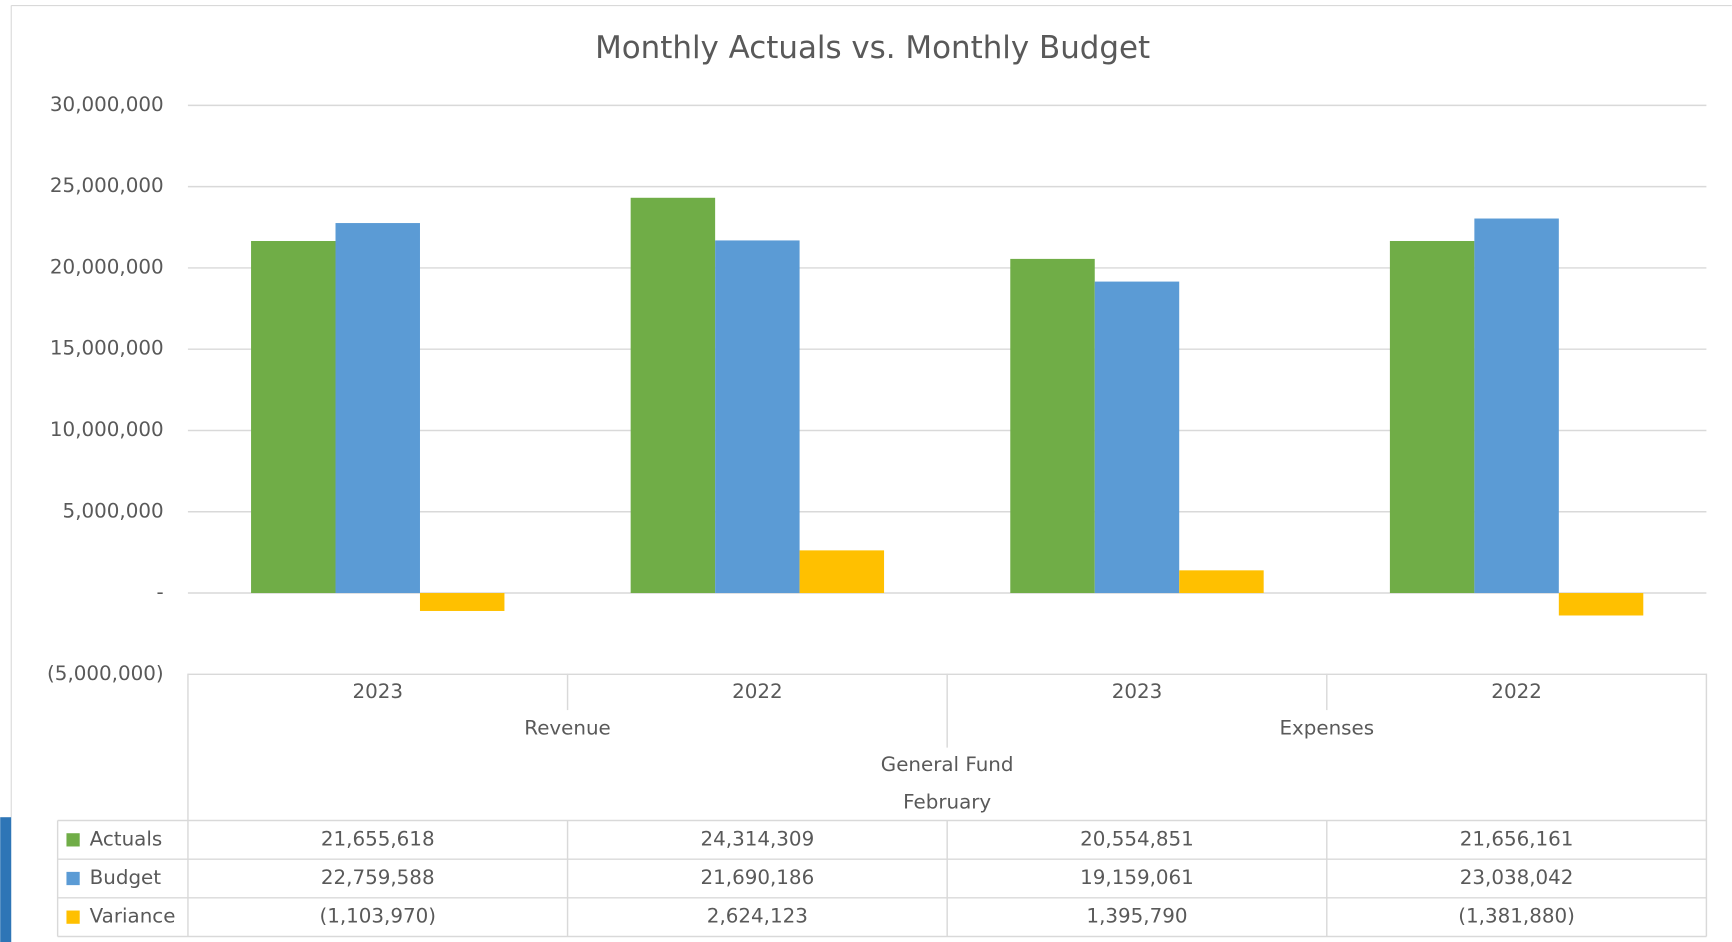 This screenshot has height=942, width=1732. I want to click on table-value: 21,690,186, so click(758, 877).